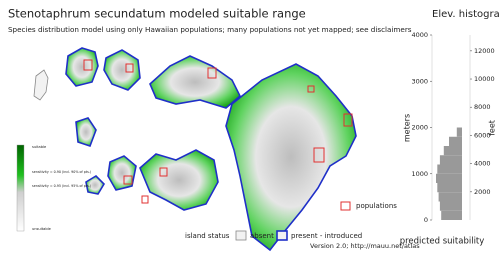  Describe the element at coordinates (419, 128) in the screenshot. I see `y-tick-label: 2000` at that location.